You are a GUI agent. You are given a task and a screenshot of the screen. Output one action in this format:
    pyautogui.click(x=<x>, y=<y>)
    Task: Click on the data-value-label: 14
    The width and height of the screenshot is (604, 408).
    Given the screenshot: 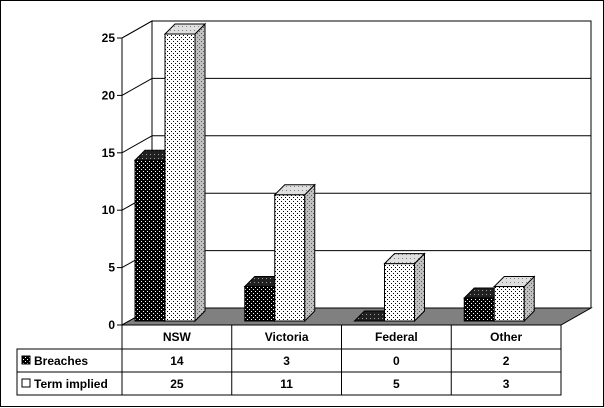 What is the action you would take?
    pyautogui.click(x=177, y=361)
    